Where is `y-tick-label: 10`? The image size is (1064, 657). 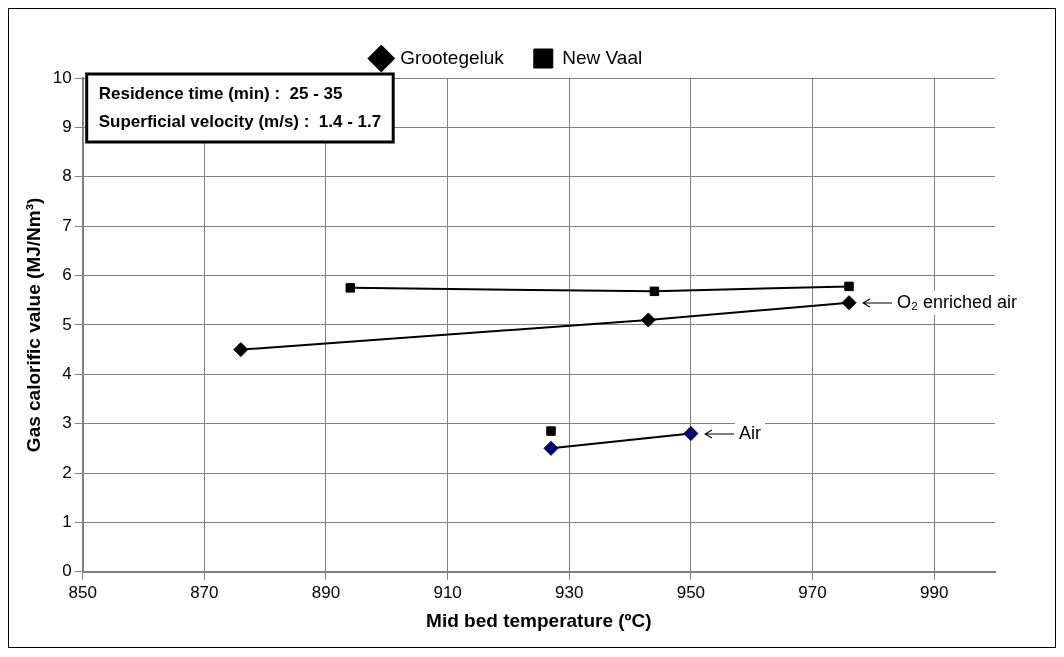
y-tick-label: 10 is located at coordinates (62, 77).